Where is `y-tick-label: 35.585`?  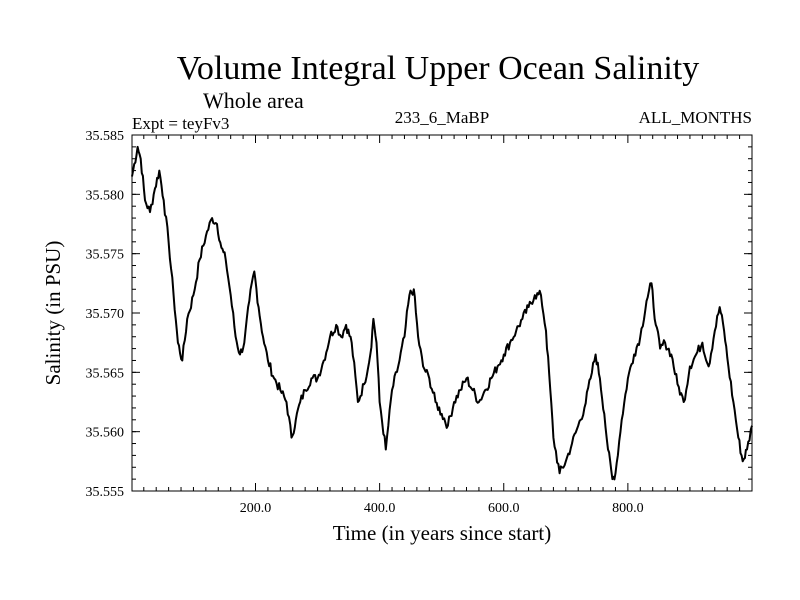
y-tick-label: 35.585 is located at coordinates (105, 136).